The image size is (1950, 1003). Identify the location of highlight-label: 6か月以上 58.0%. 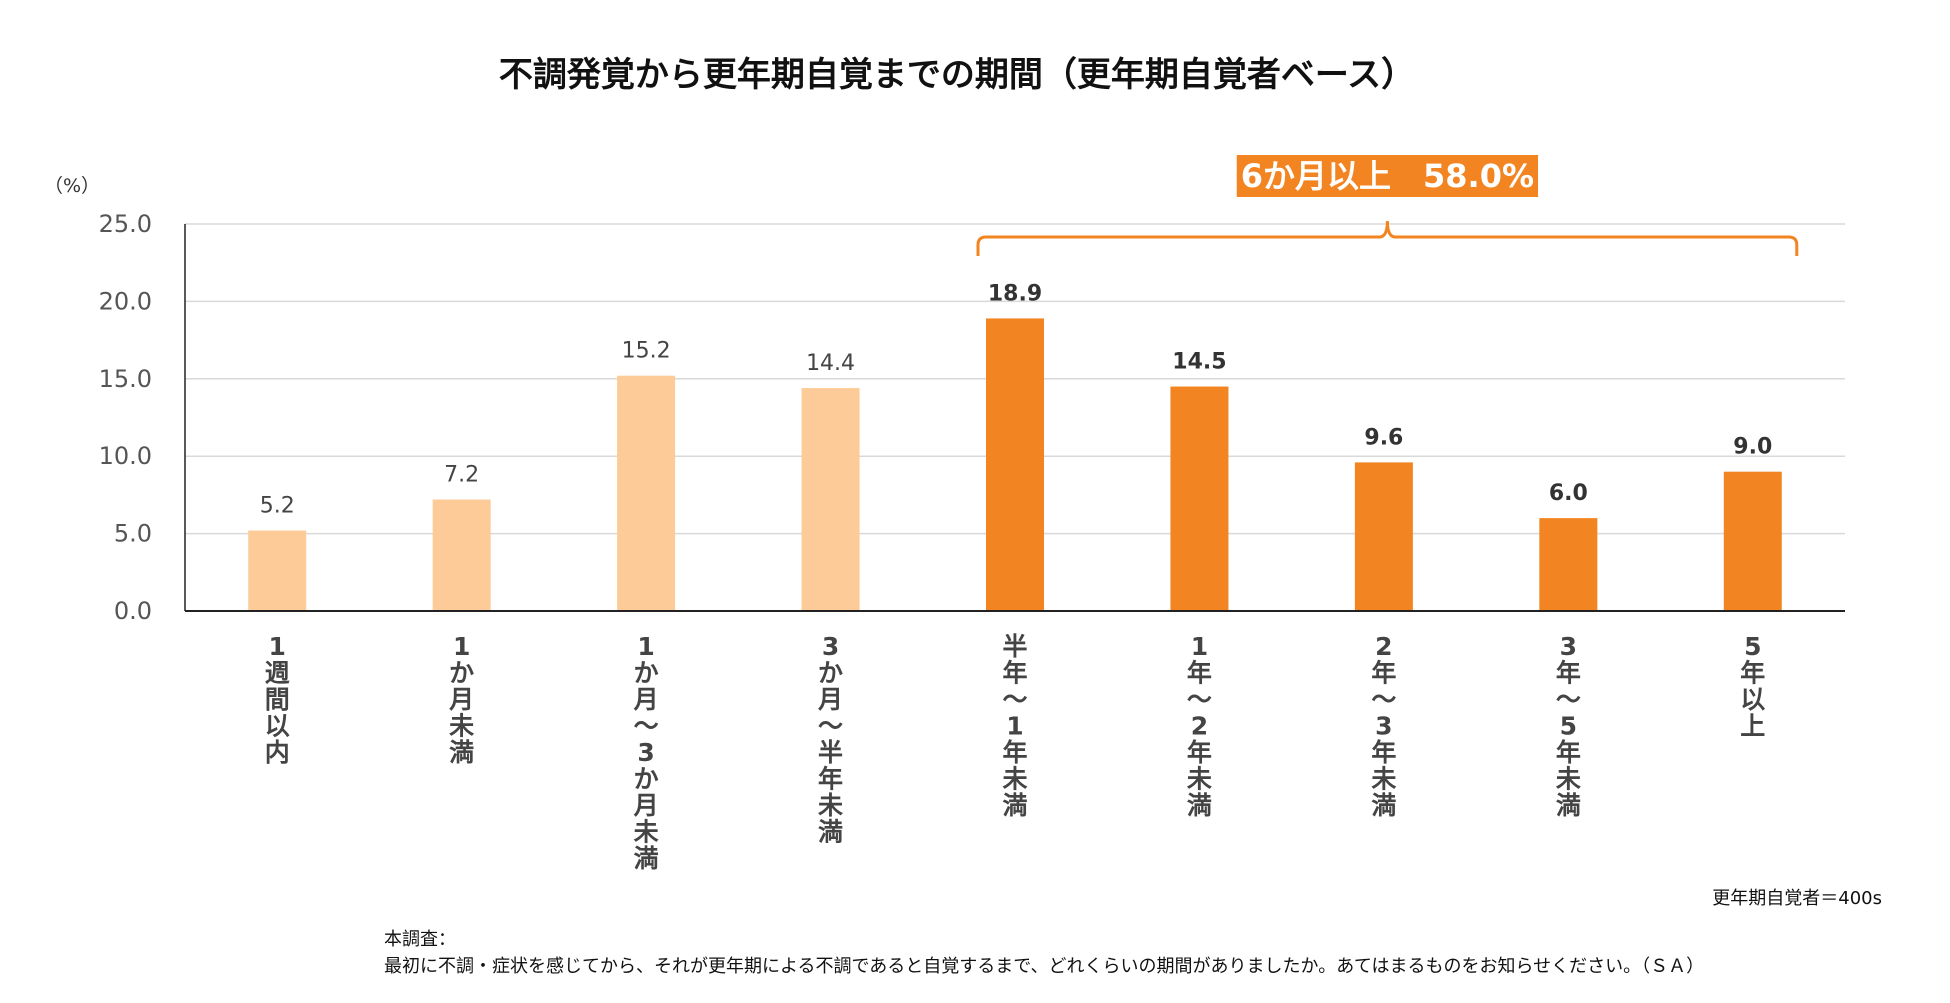
(1387, 176).